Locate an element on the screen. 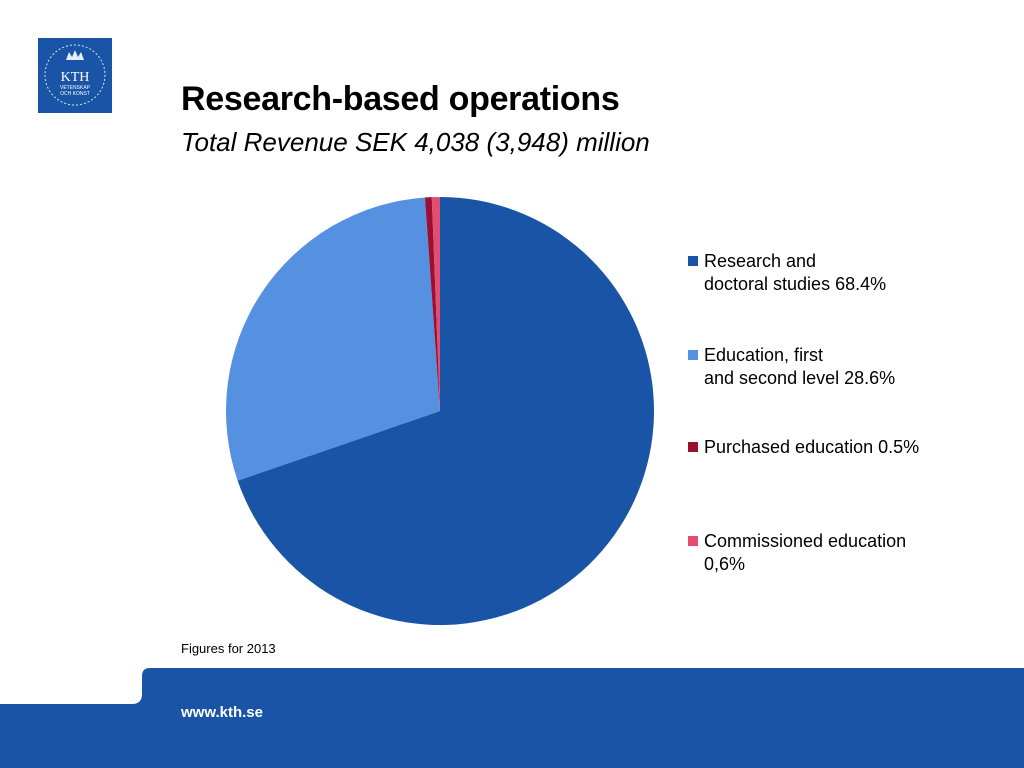 This screenshot has width=1024, height=768. legend-swatch-education is located at coordinates (693, 355).